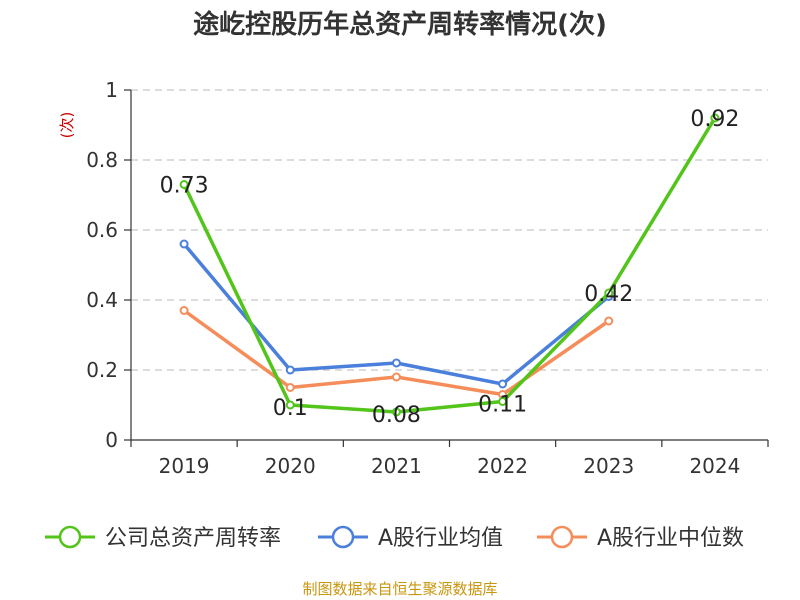  Describe the element at coordinates (608, 466) in the screenshot. I see `x-tick-label: 2023` at that location.